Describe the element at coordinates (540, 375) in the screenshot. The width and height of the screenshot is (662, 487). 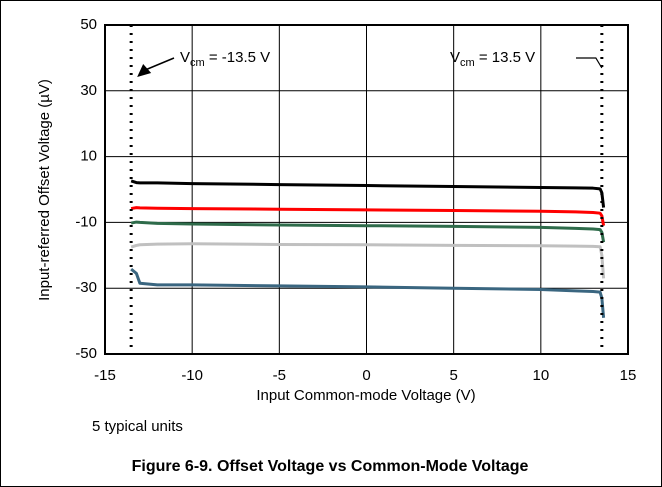
I see `x-tick-label: 10` at that location.